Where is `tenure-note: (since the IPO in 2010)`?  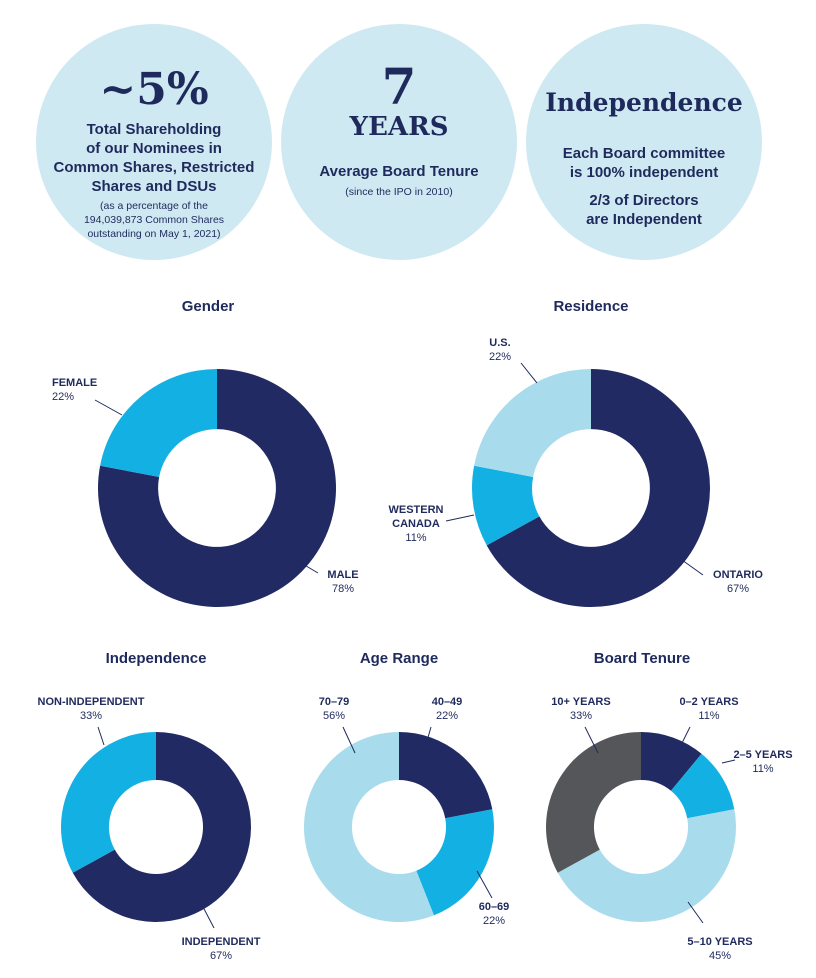
tenure-note: (since the IPO in 2010) is located at coordinates (399, 192).